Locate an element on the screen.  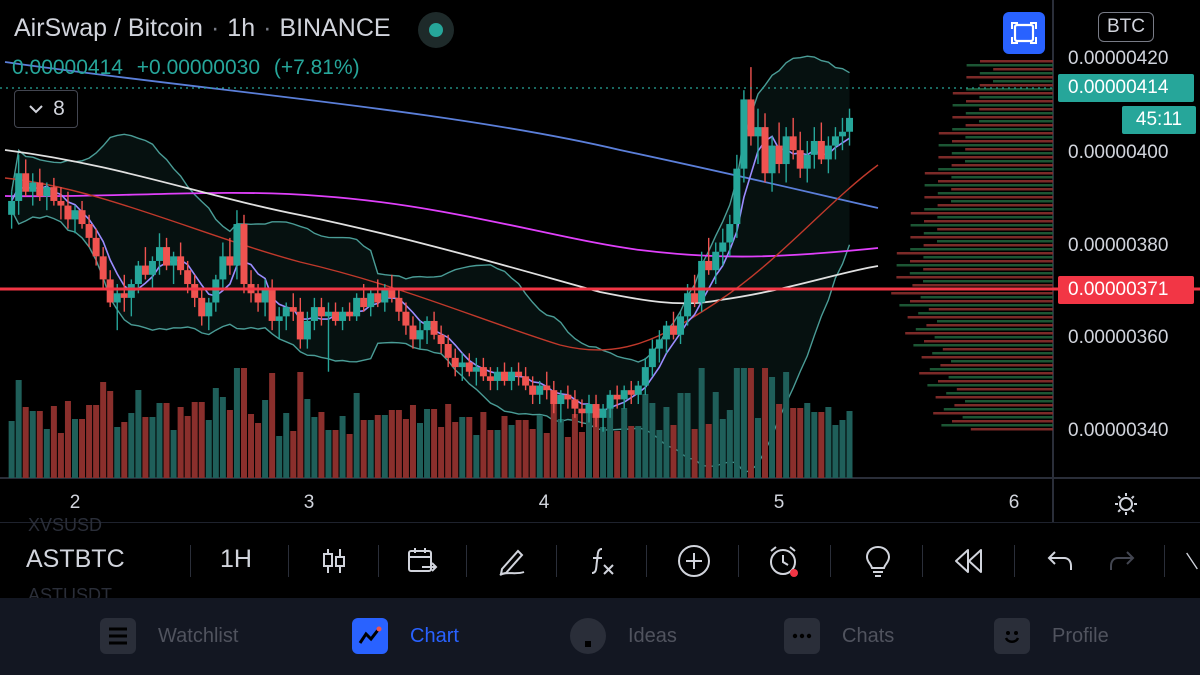
lightbulb-icon is located at coordinates (878, 561).